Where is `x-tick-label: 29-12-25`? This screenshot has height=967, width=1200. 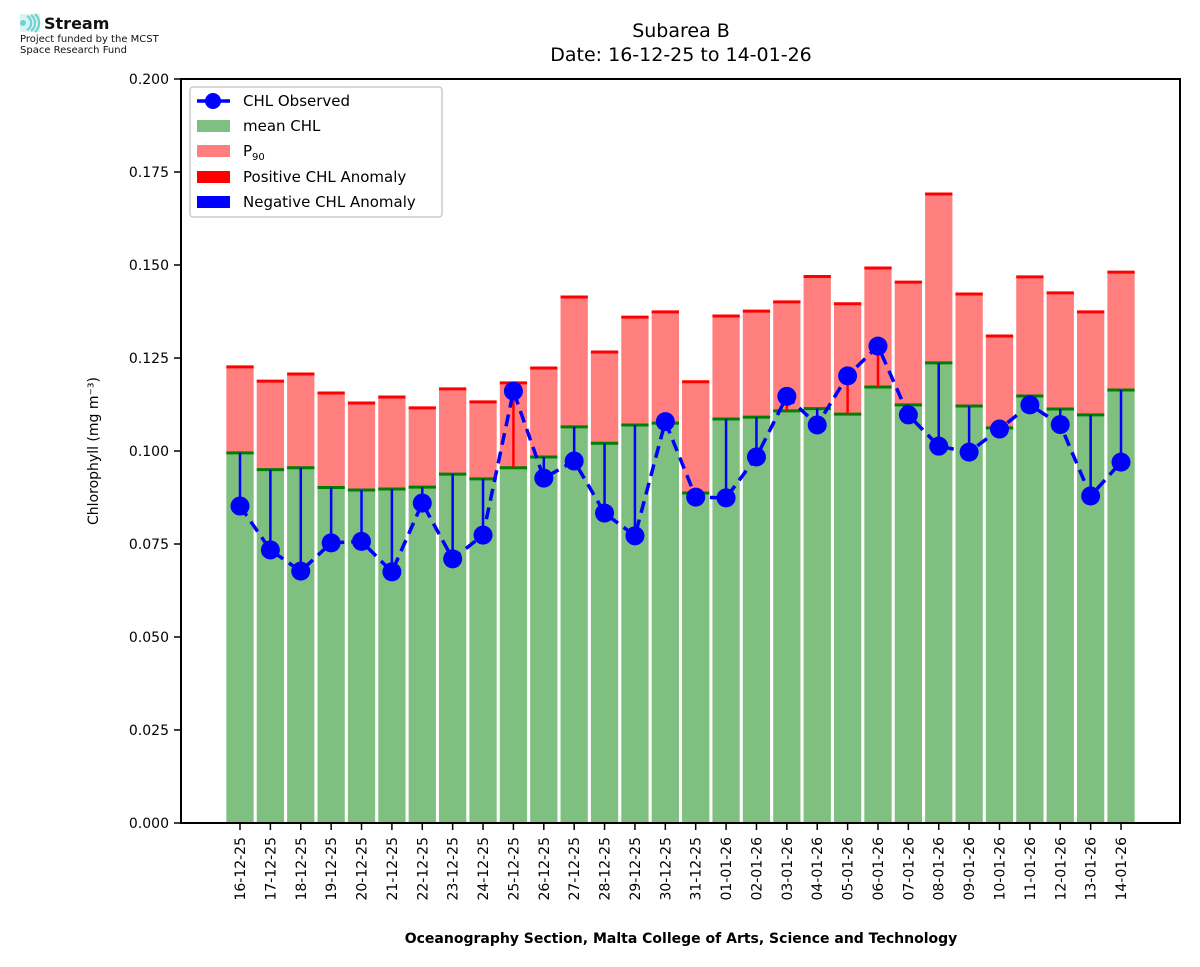 x-tick-label: 29-12-25 is located at coordinates (636, 869).